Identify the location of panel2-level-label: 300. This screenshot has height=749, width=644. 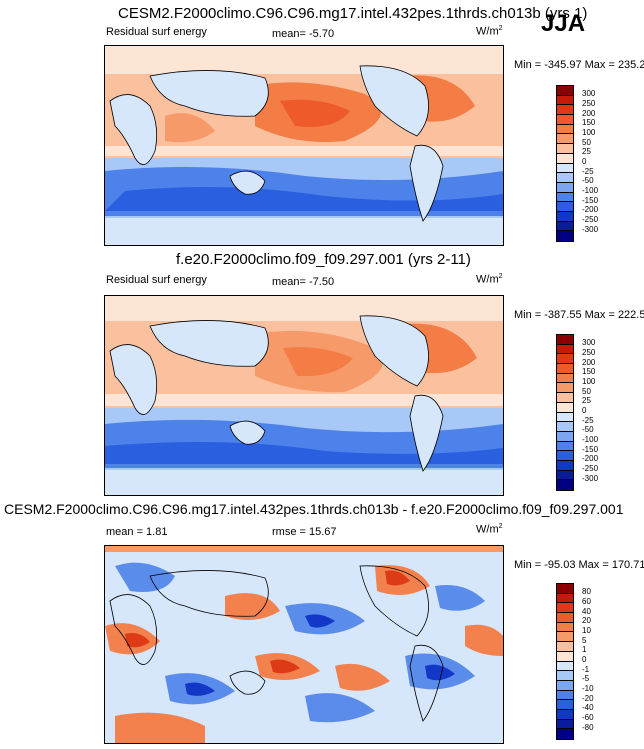
(589, 342).